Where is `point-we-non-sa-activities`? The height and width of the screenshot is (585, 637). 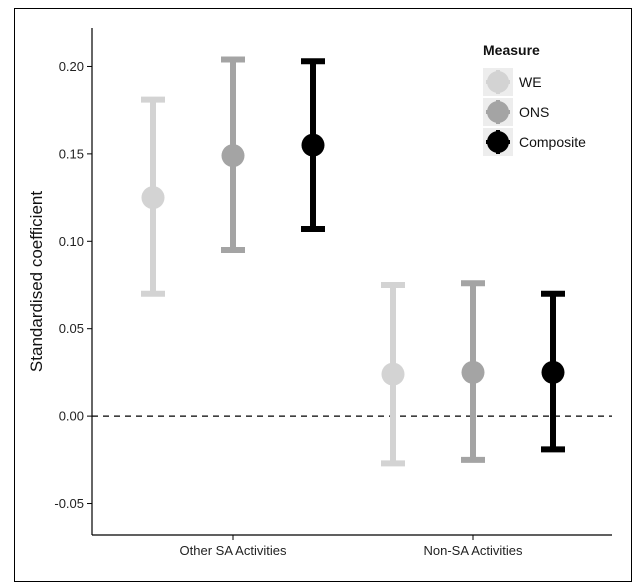
point-we-non-sa-activities is located at coordinates (393, 374).